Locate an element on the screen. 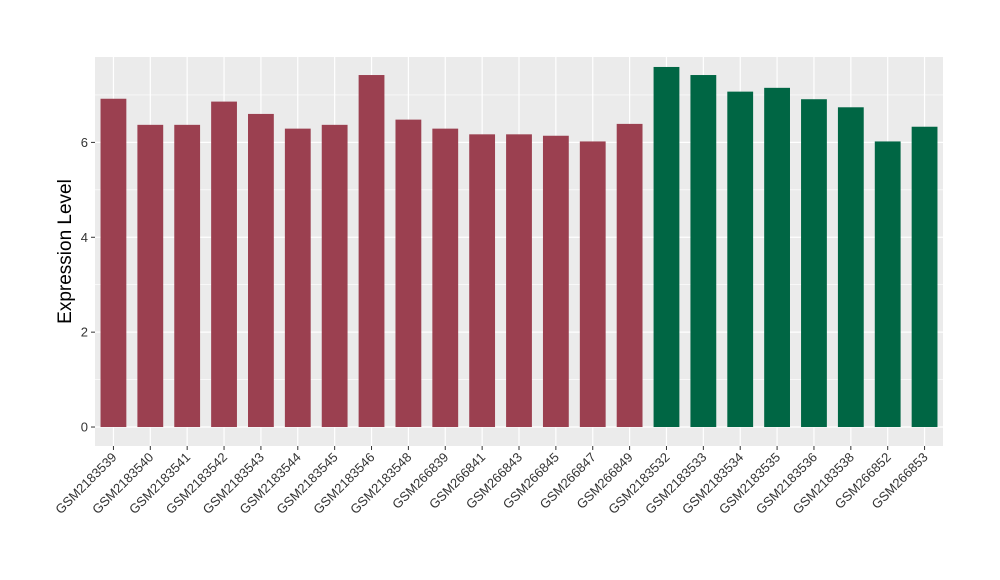 The width and height of the screenshot is (1000, 580). y-tick-label: 0 is located at coordinates (84, 427).